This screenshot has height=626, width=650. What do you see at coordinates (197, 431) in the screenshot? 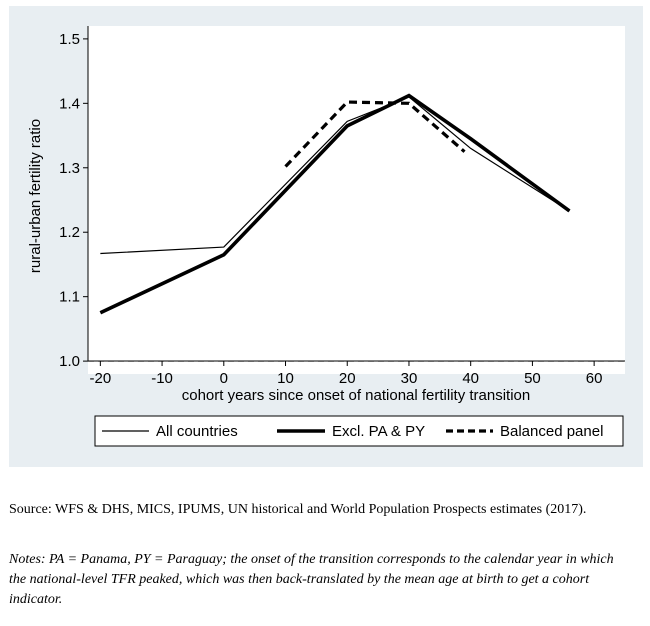
I see `legend-label-1: All countries` at bounding box center [197, 431].